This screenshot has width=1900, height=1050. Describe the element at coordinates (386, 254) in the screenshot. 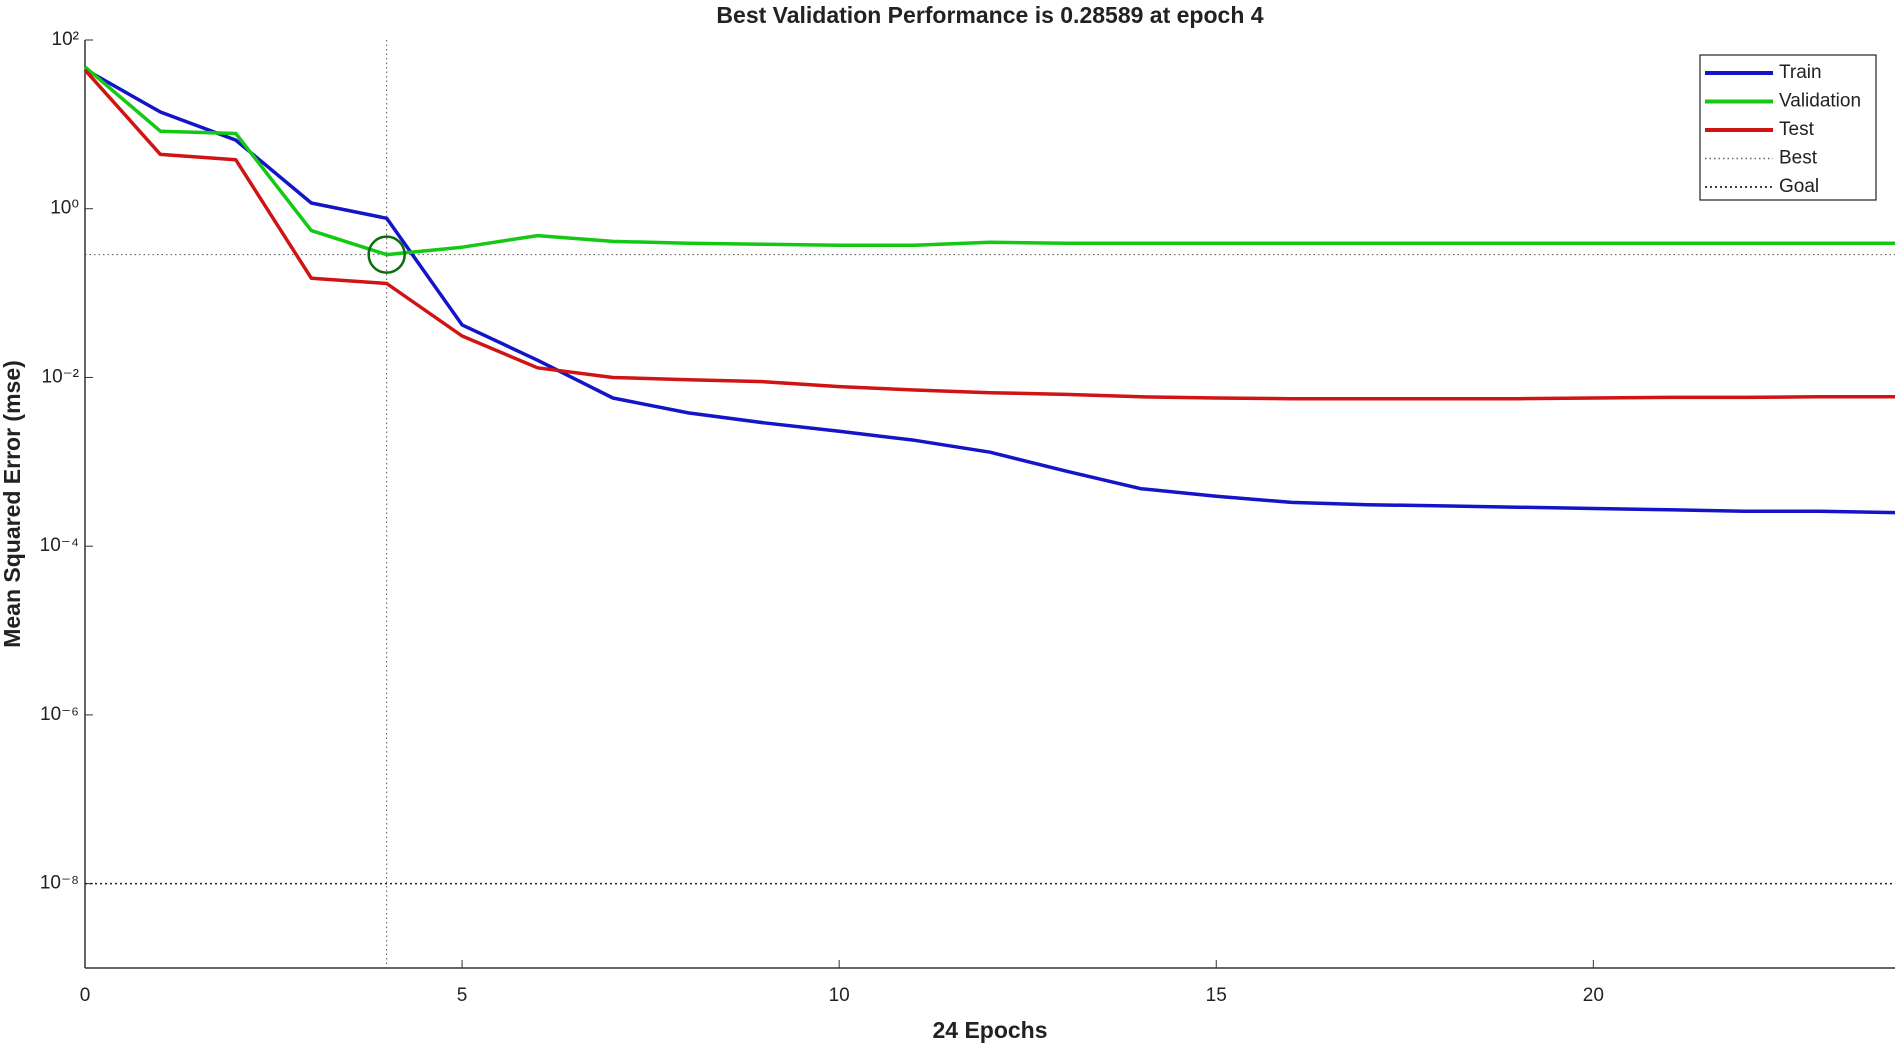

I see `best-marker` at that location.